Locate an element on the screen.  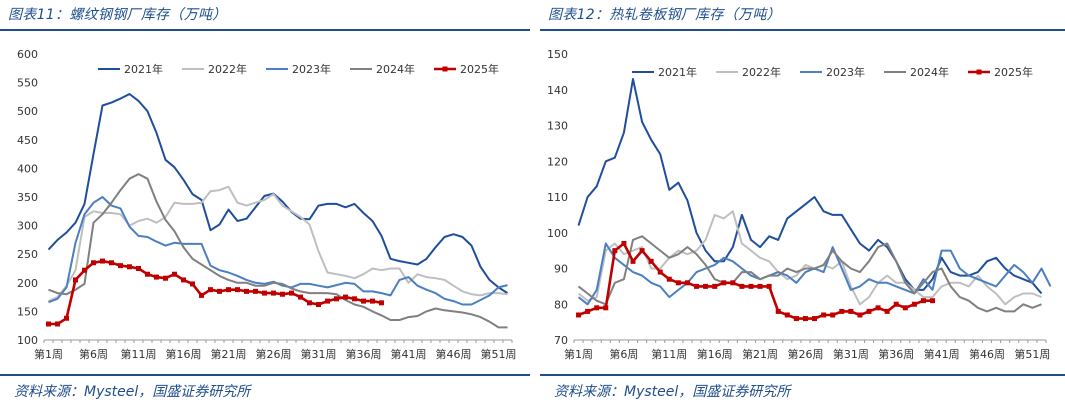
series-line-2023年 is located at coordinates (814, 274).